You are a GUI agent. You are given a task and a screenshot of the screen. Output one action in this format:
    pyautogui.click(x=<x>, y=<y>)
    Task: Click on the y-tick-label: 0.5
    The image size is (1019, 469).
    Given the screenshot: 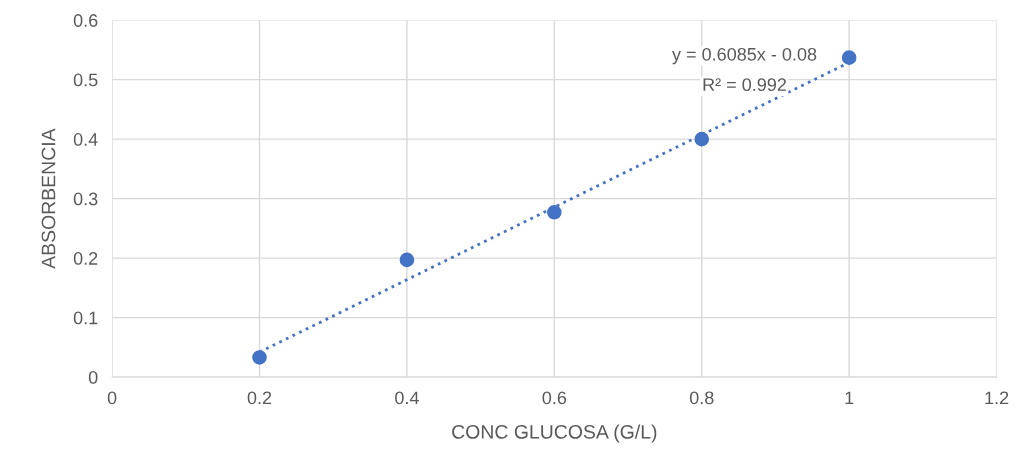 What is the action you would take?
    pyautogui.click(x=85, y=80)
    